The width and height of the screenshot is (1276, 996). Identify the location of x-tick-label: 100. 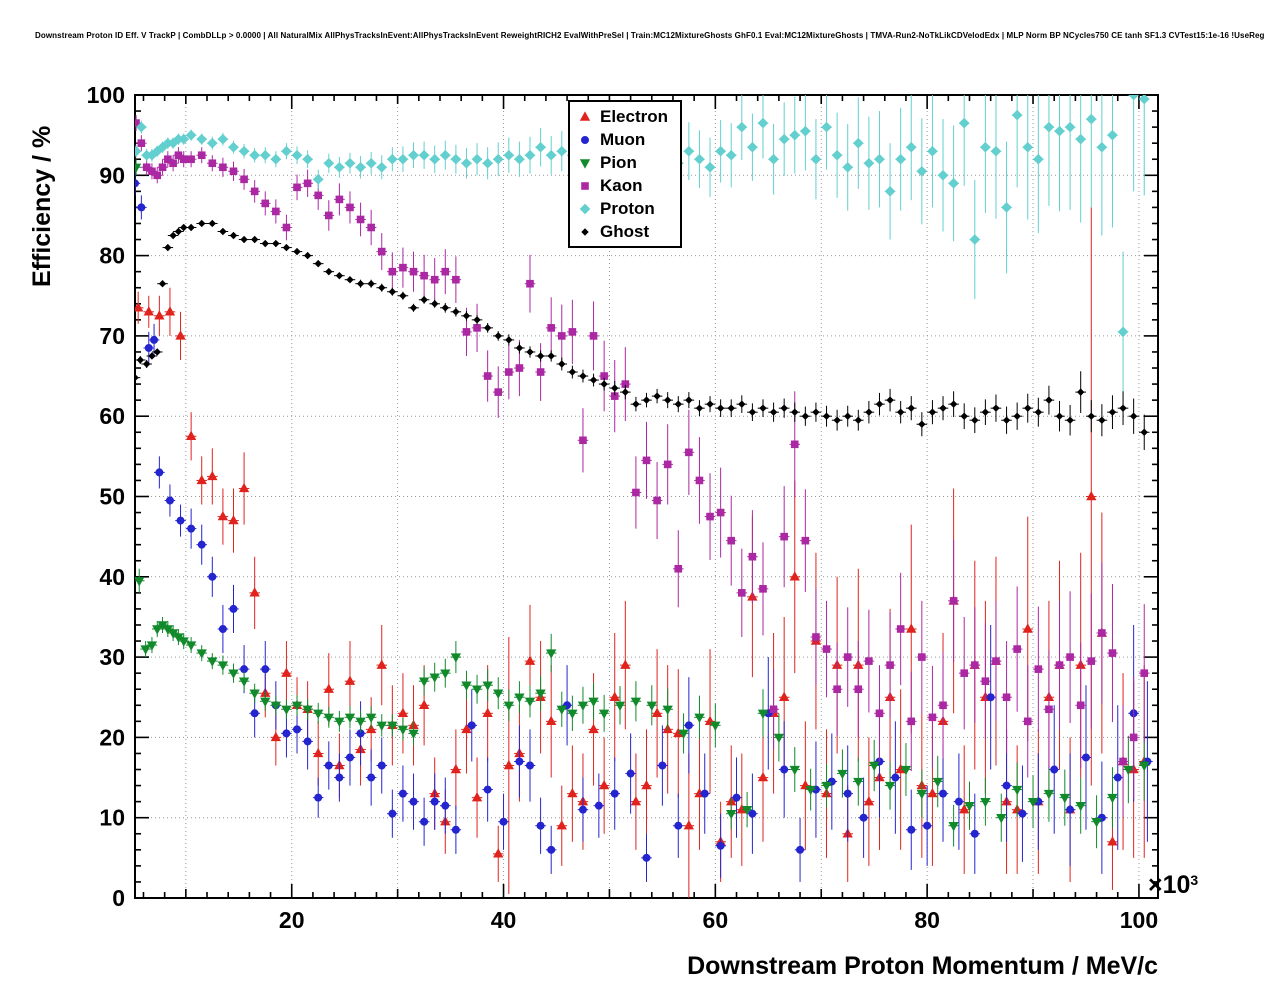
(1139, 920).